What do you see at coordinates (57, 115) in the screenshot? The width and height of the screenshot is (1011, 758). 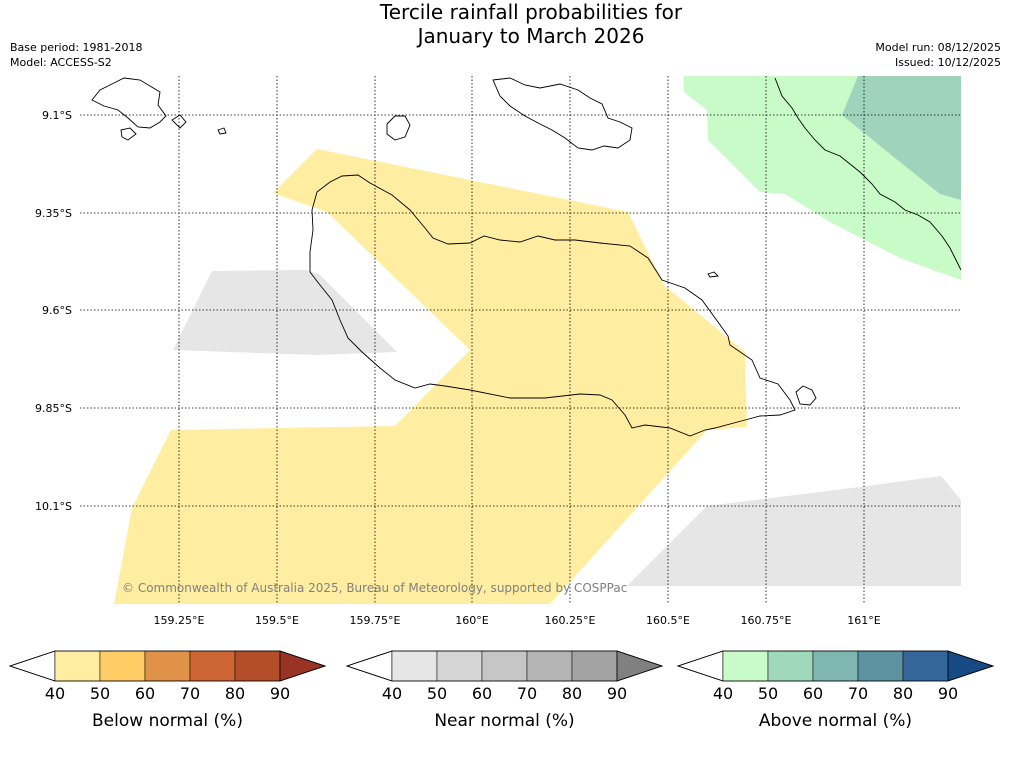 I see `lat-tick-label: 9.1°S` at bounding box center [57, 115].